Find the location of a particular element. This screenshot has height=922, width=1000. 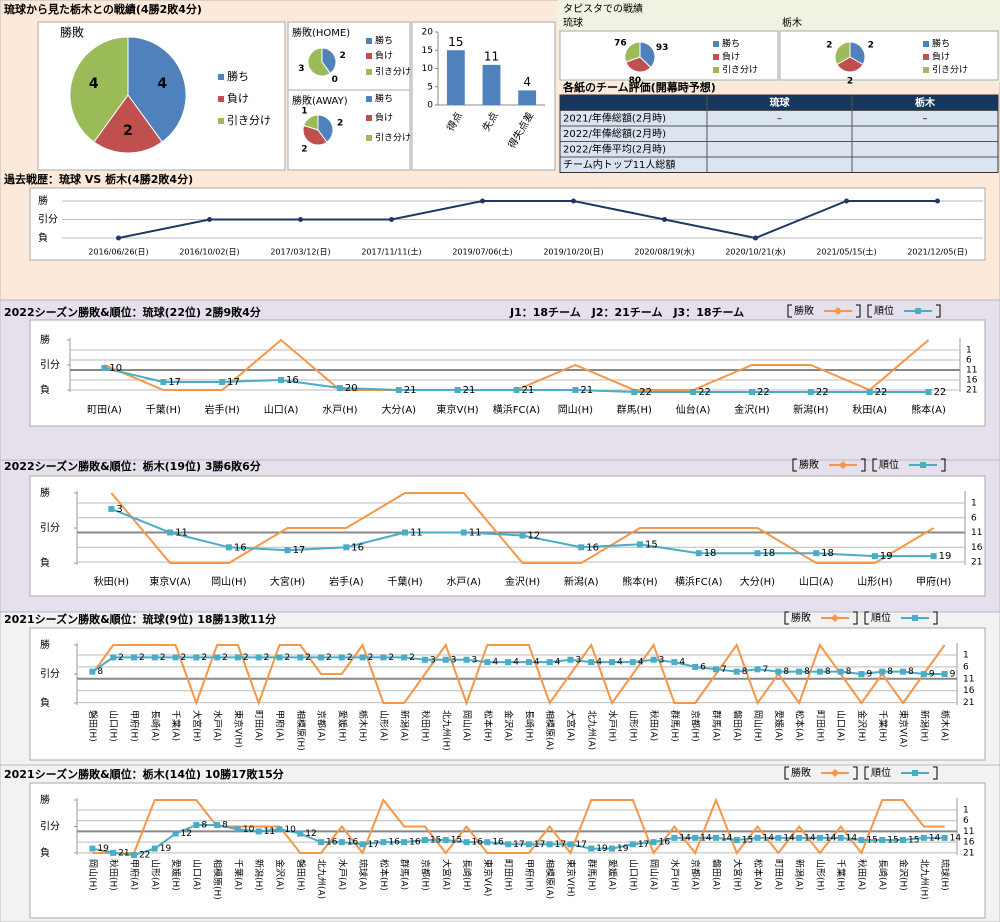

y2-tick-label: 6 is located at coordinates (966, 667).